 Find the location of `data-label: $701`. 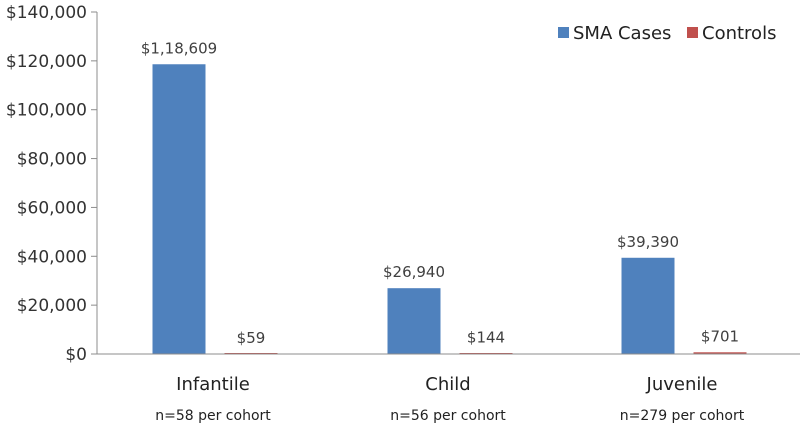

data-label: $701 is located at coordinates (720, 336).